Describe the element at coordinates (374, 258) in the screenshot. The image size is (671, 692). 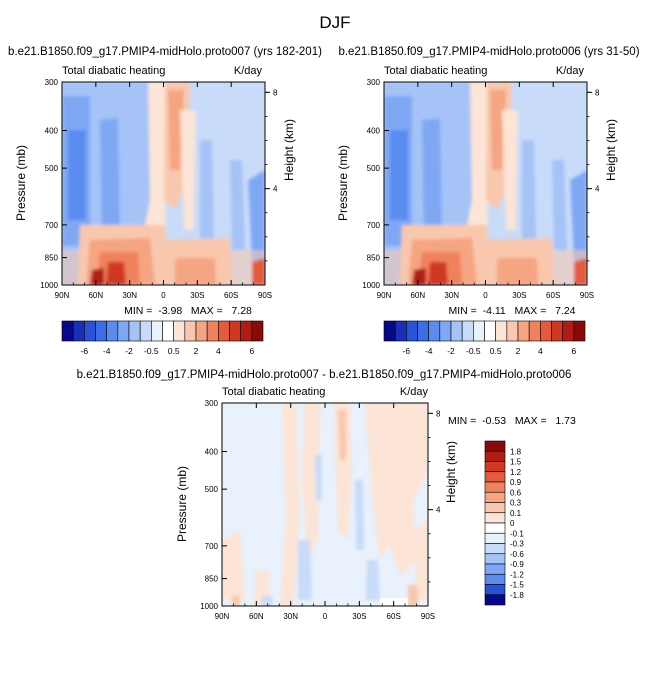
I see `y-tick-label: 850` at that location.